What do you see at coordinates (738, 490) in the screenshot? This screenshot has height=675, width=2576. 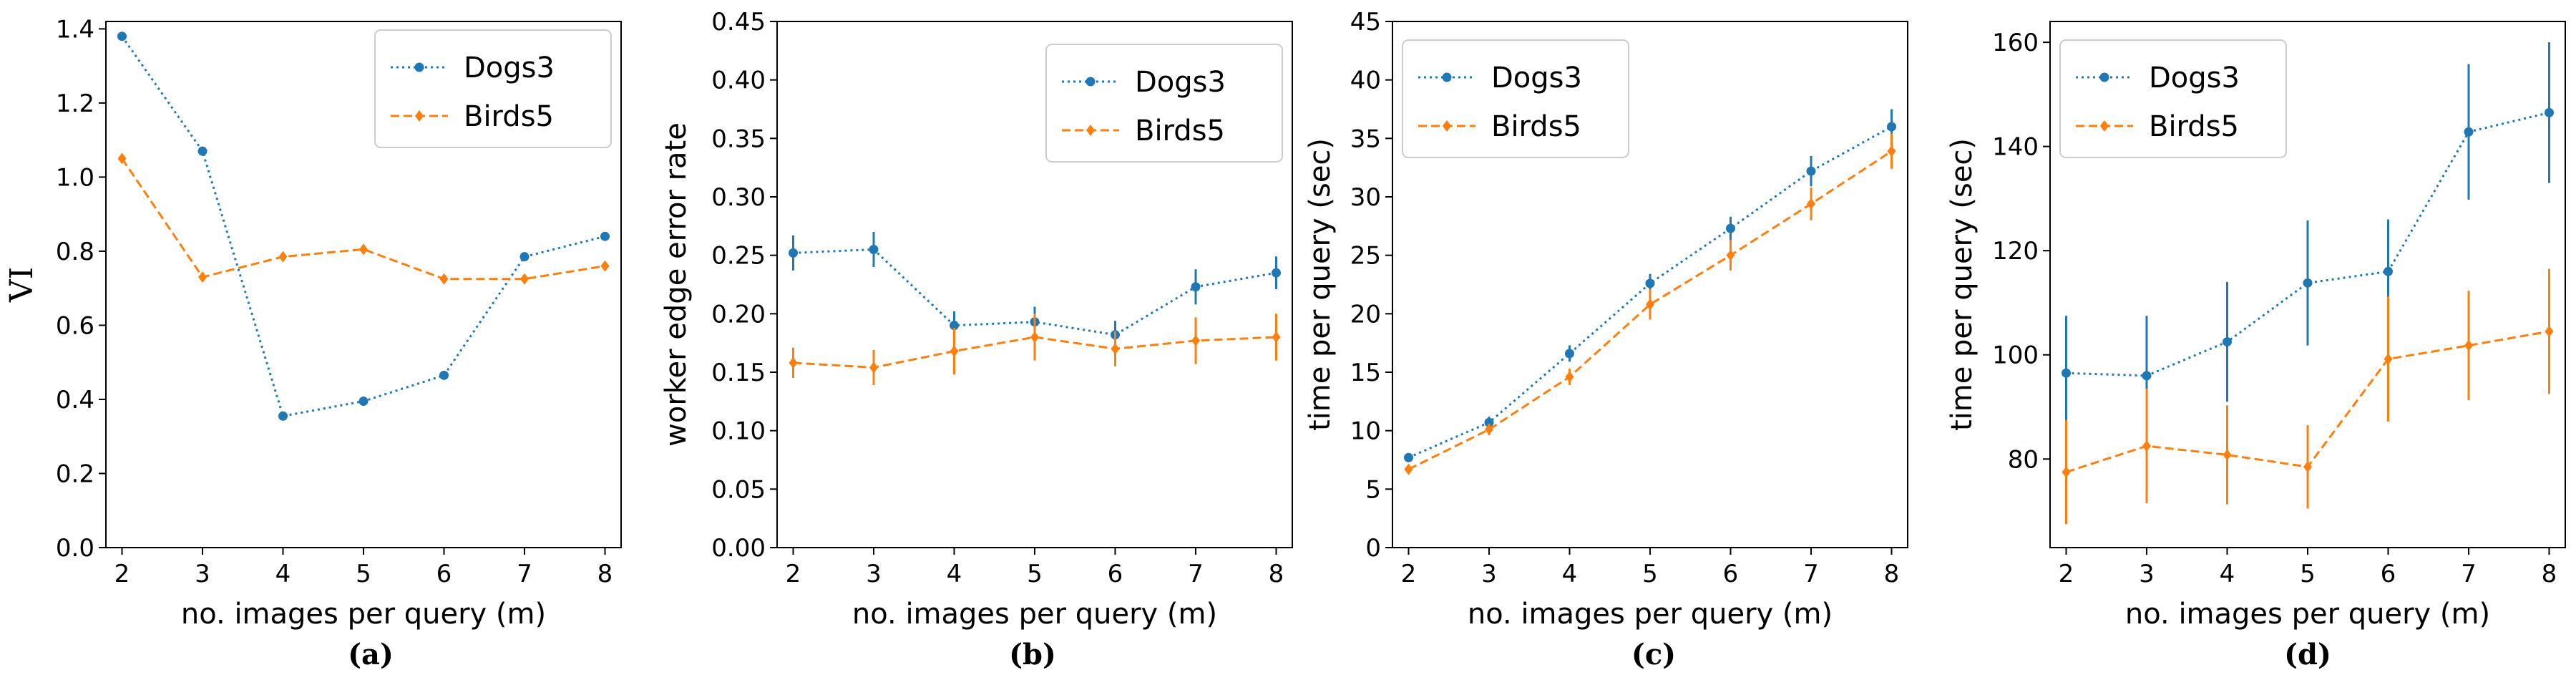 I see `y-tick-label: 0.05` at bounding box center [738, 490].